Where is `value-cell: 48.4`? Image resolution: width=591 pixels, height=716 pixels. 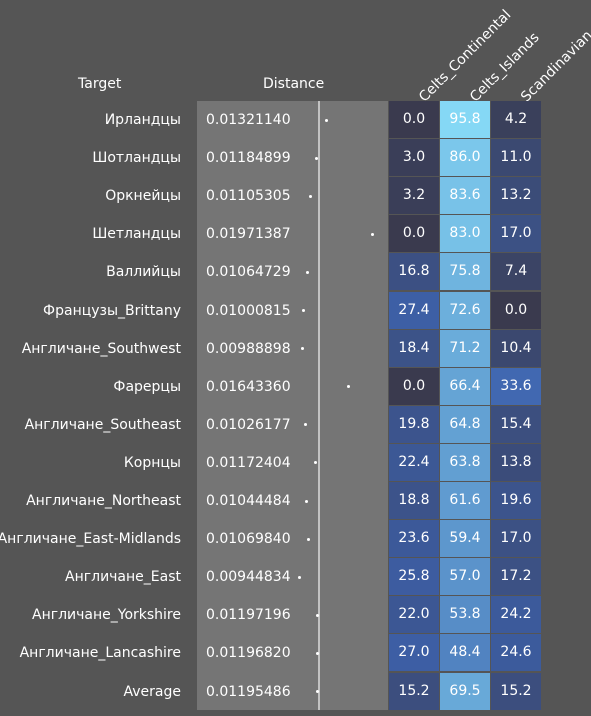 value-cell: 48.4 is located at coordinates (465, 653).